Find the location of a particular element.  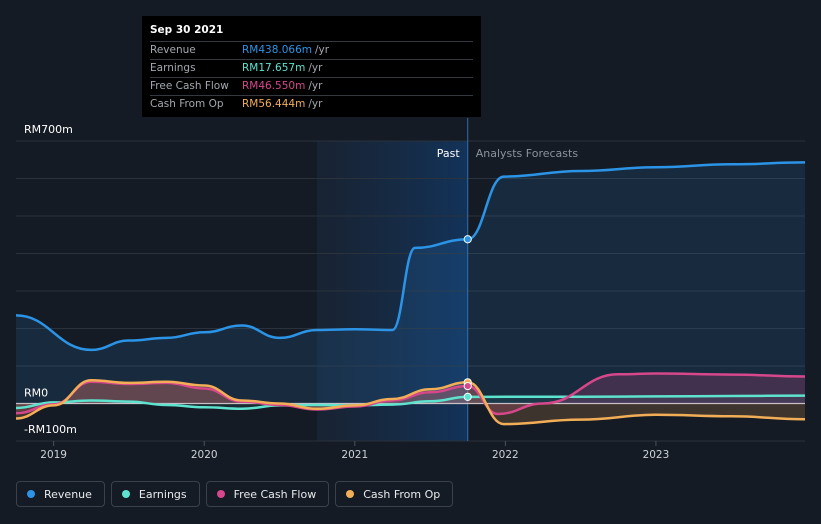

area-earnings is located at coordinates (410, 402).